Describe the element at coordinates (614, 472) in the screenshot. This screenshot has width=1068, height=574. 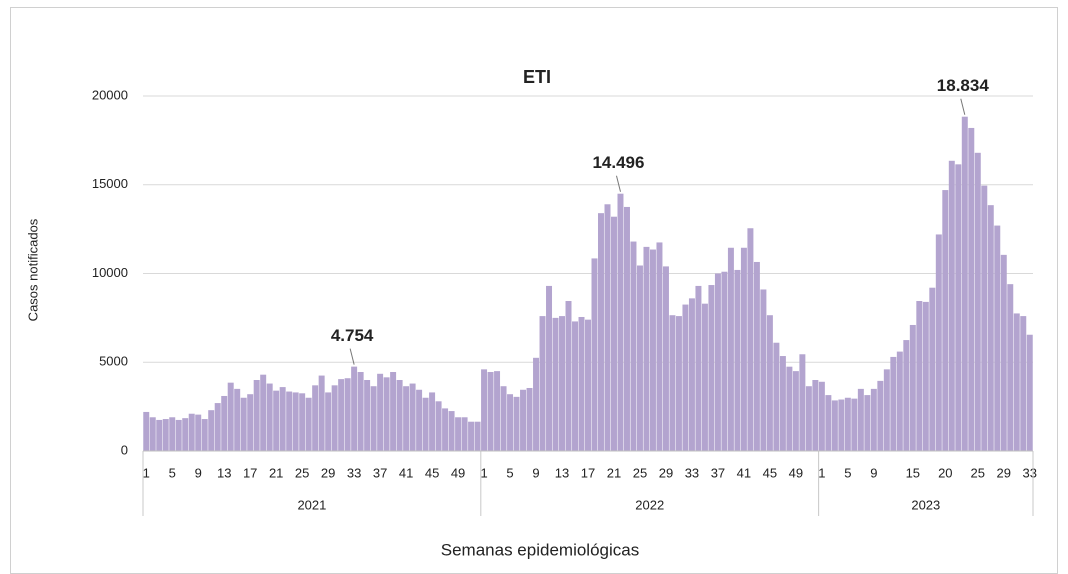
I see `x-tick-label: 21` at that location.